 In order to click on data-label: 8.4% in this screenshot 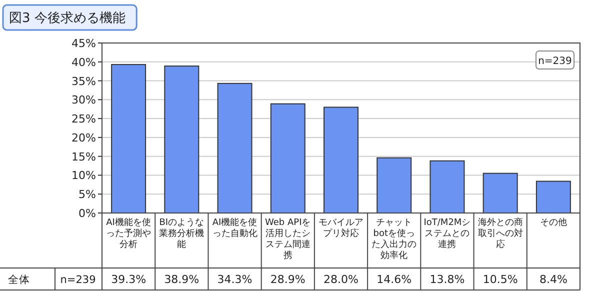, I will do `click(553, 279)`.